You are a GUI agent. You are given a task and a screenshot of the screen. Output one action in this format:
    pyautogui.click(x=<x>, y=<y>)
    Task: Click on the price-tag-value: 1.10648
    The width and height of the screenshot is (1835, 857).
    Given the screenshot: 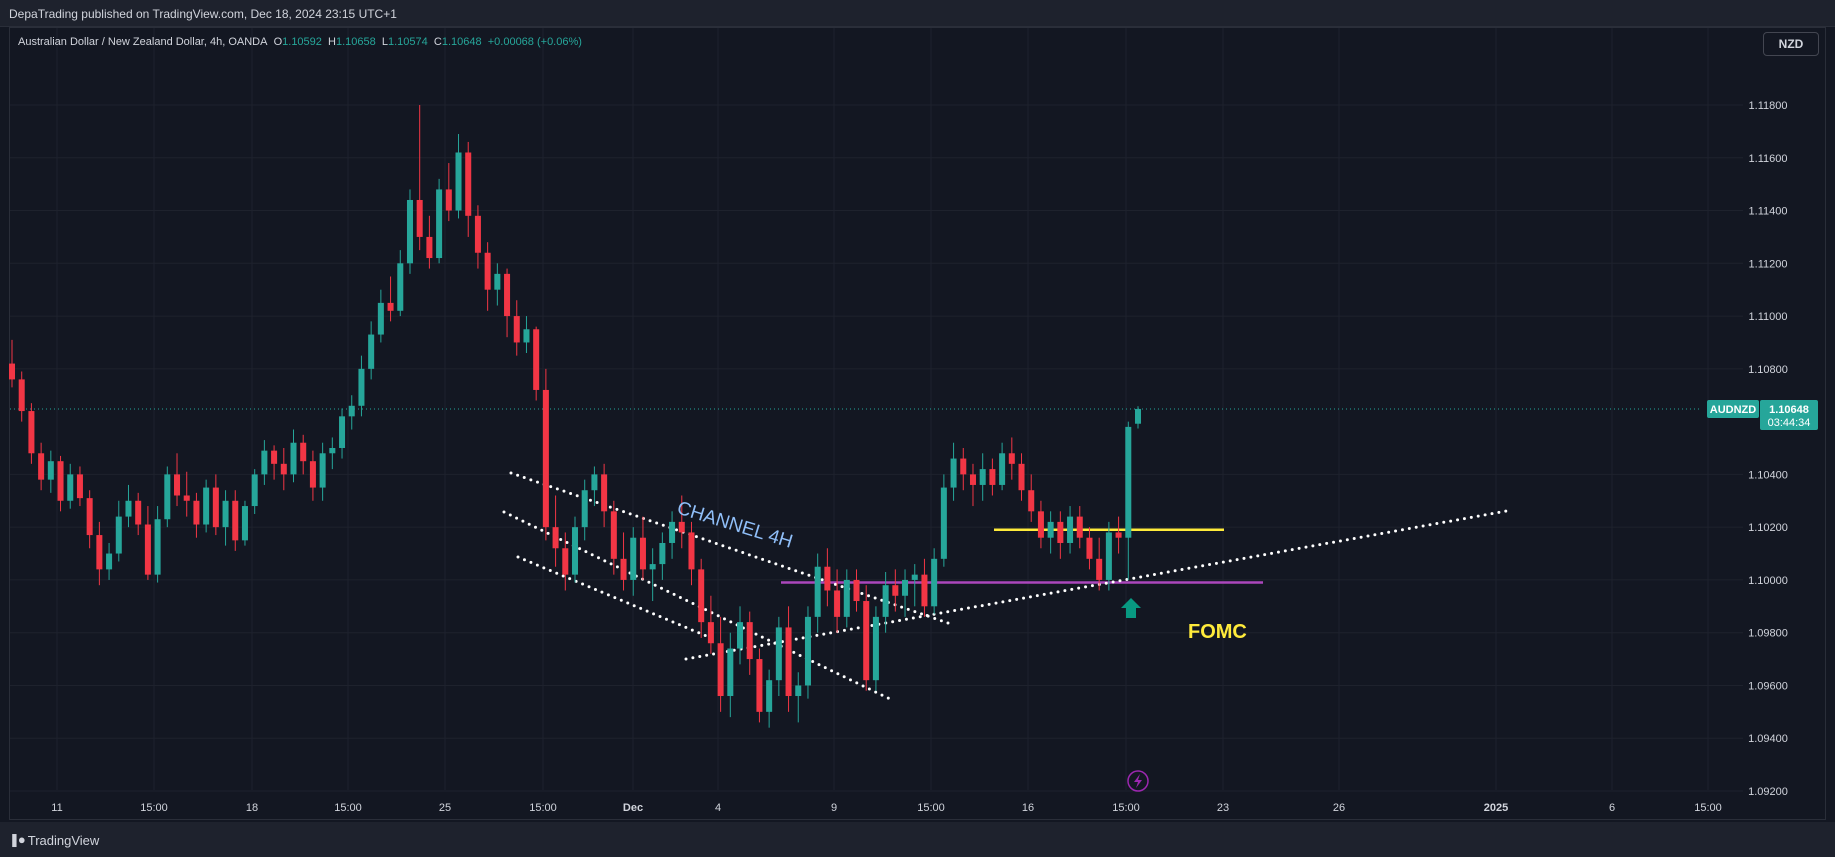 What is the action you would take?
    pyautogui.click(x=1789, y=410)
    